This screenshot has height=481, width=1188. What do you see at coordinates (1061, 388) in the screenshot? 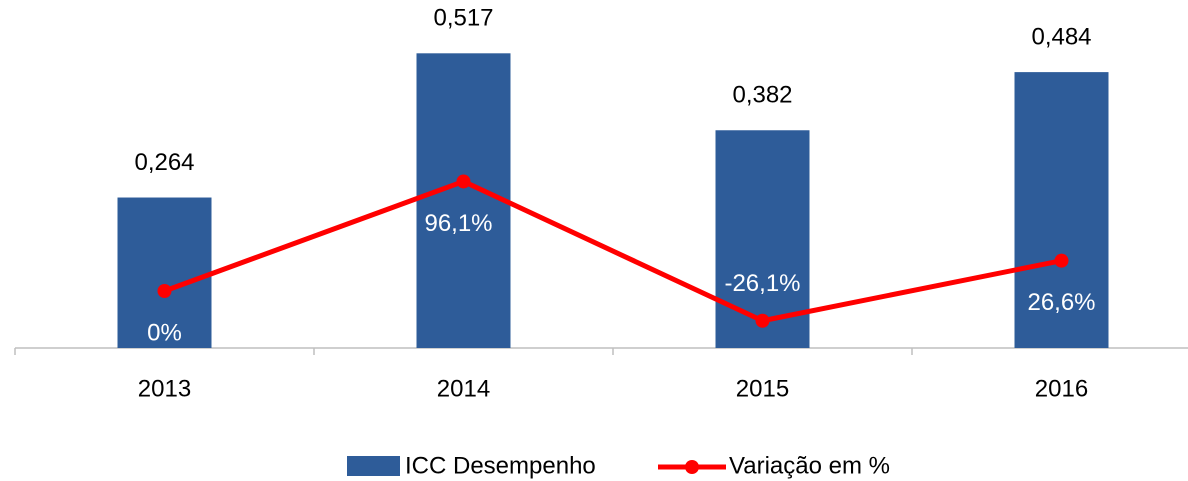
I see `x-tick-label: 2016` at bounding box center [1061, 388].